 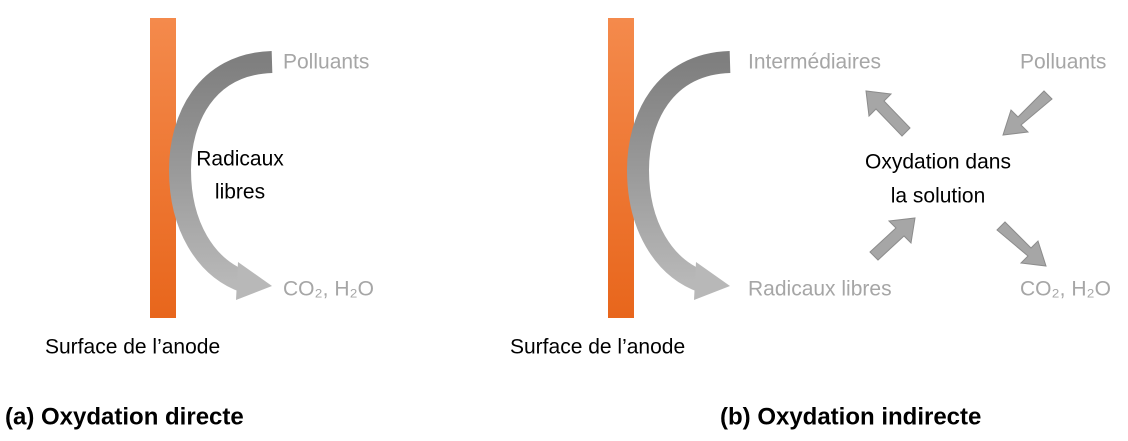 What do you see at coordinates (814, 62) in the screenshot?
I see `label: Intermédiaires` at bounding box center [814, 62].